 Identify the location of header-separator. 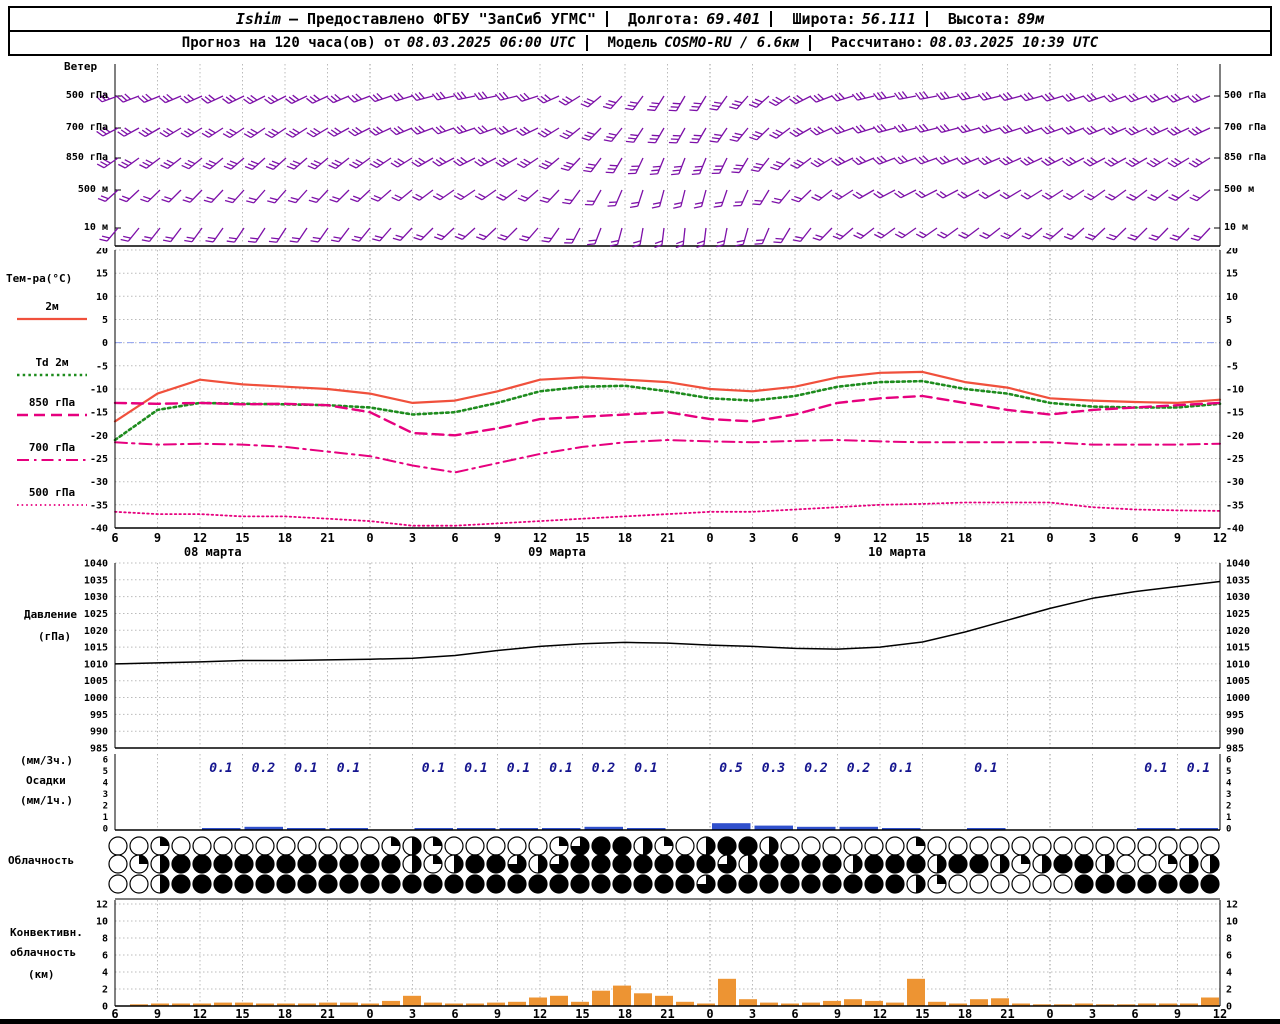
(607, 19).